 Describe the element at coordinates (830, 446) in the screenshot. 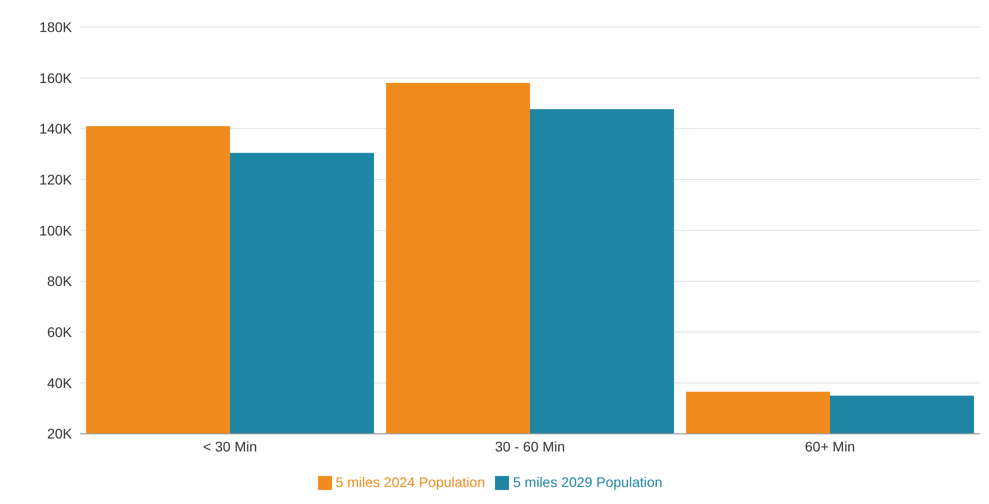

I see `x-tick-label: 60+ Min` at that location.